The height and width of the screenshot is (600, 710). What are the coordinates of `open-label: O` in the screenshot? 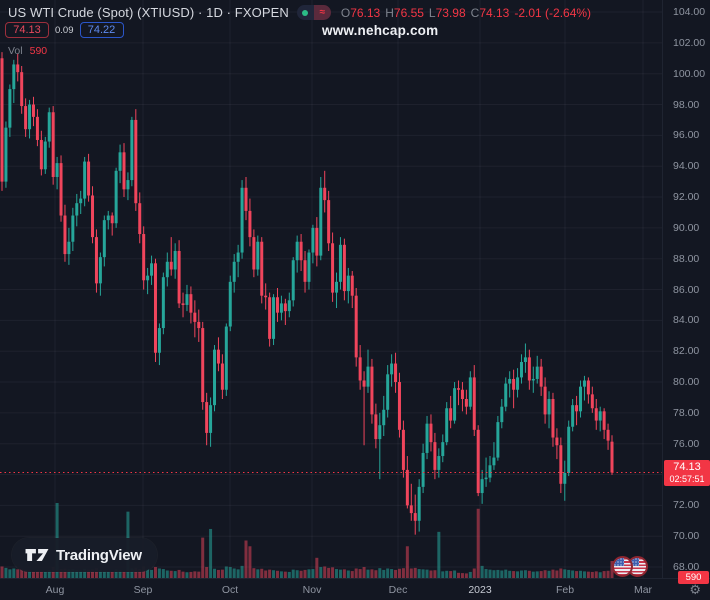 It's located at (345, 12).